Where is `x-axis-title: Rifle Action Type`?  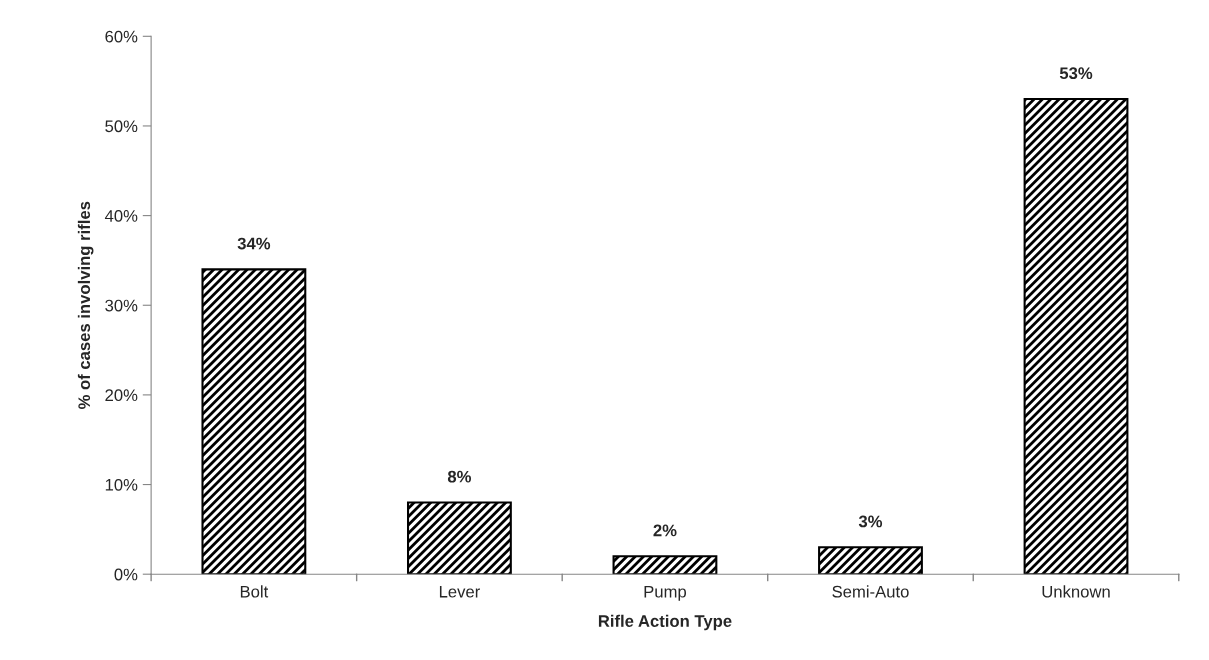
x-axis-title: Rifle Action Type is located at coordinates (665, 622).